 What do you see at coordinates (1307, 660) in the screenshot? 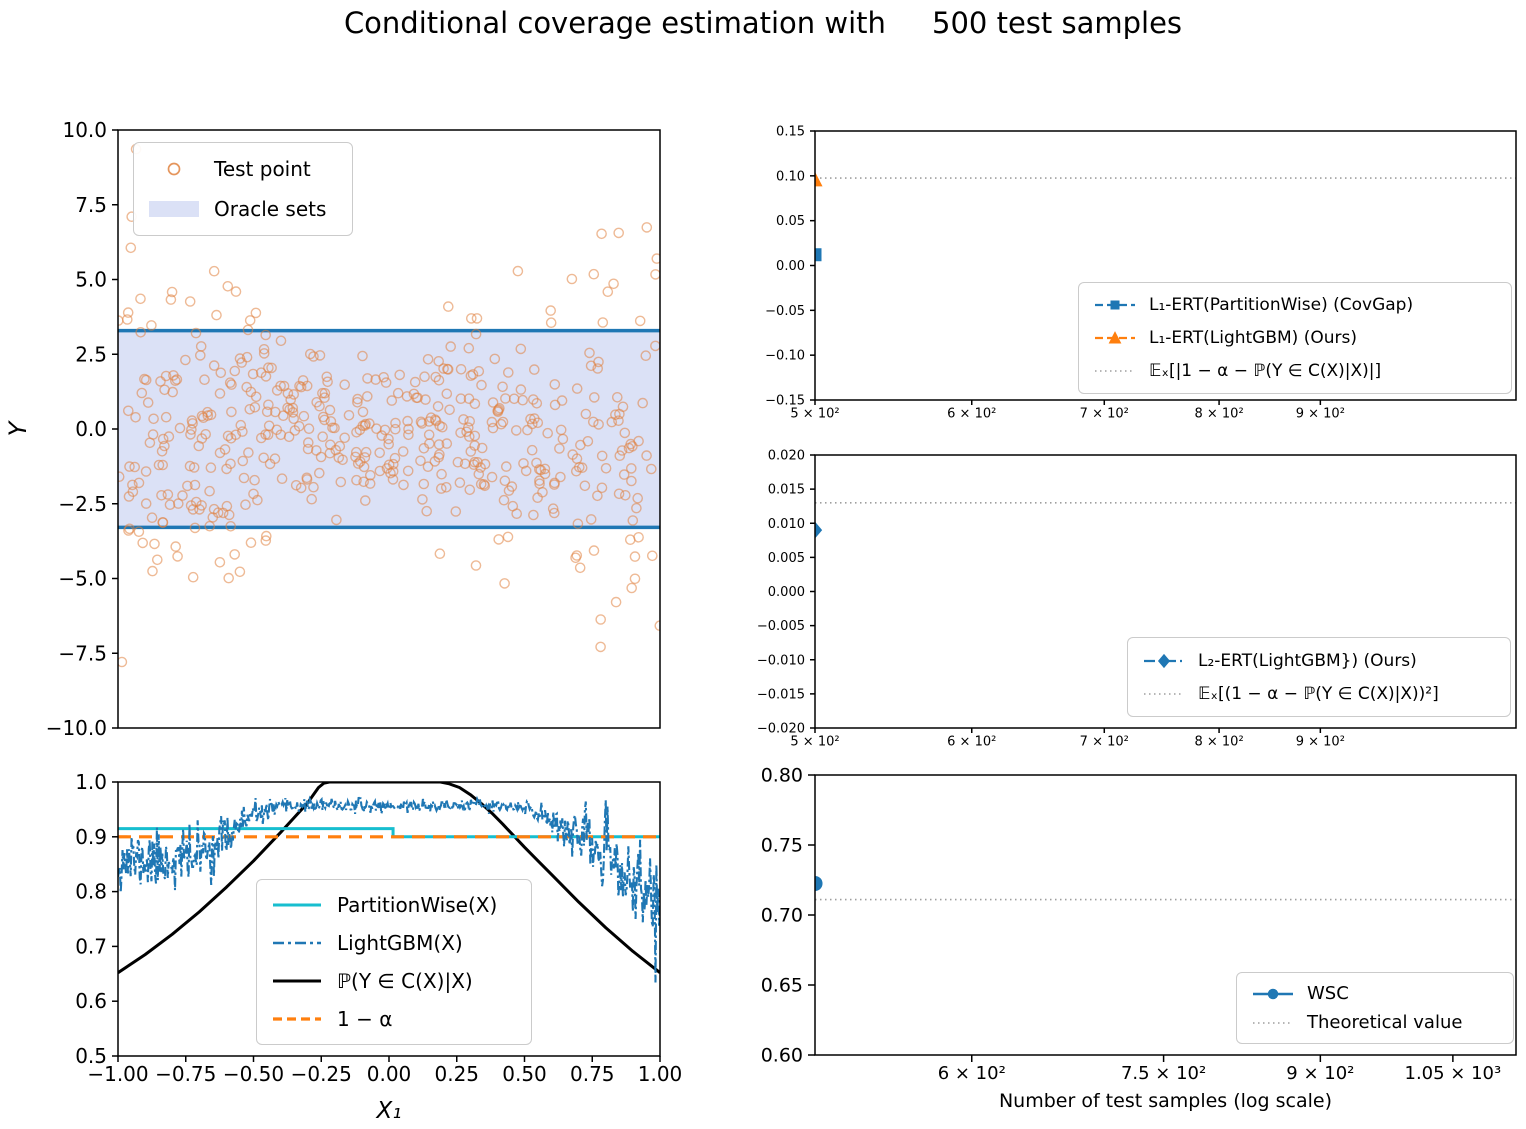
I see `legend-label: L₂-ERT(LightGBM}) (Ours)` at bounding box center [1307, 660].